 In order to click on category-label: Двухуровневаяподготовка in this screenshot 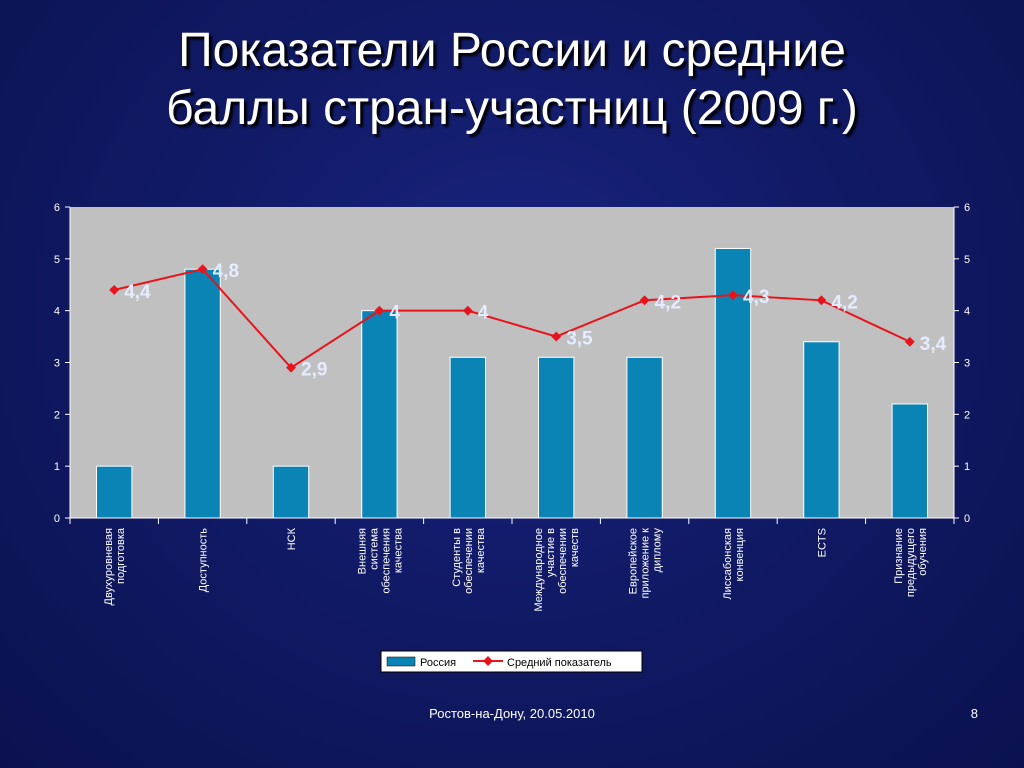, I will do `click(115, 566)`.